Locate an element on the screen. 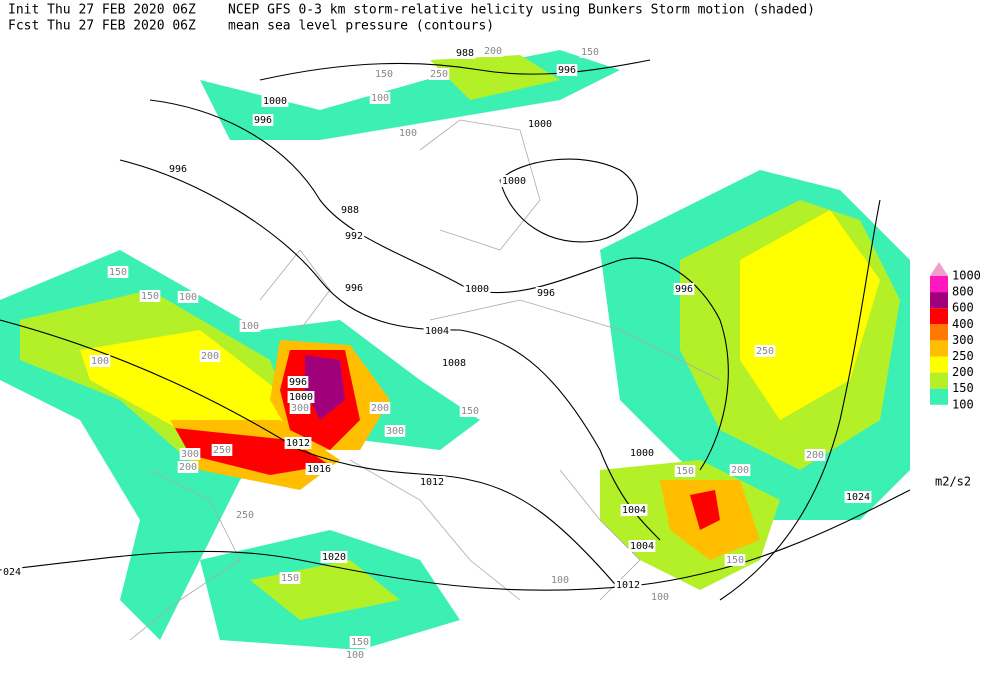 The image size is (1000, 684). legend-label: 100 is located at coordinates (963, 404).